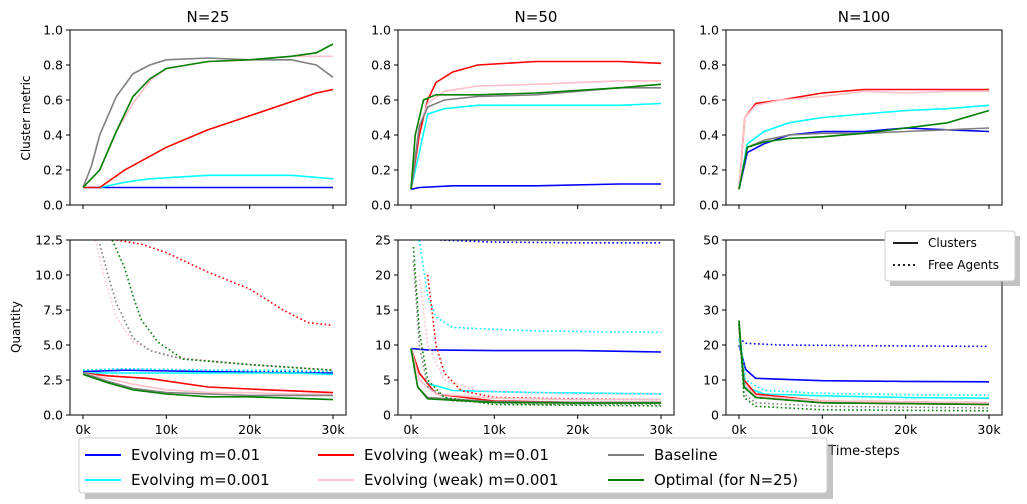 This screenshot has width=1027, height=504. Describe the element at coordinates (863, 451) in the screenshot. I see `x-axis-label: Time-steps` at that location.